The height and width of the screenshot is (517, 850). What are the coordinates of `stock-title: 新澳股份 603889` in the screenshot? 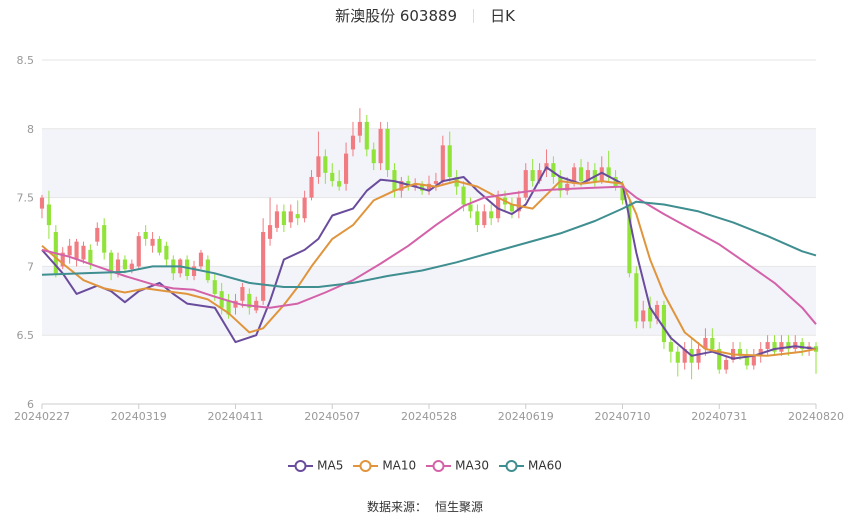 It's located at (396, 16).